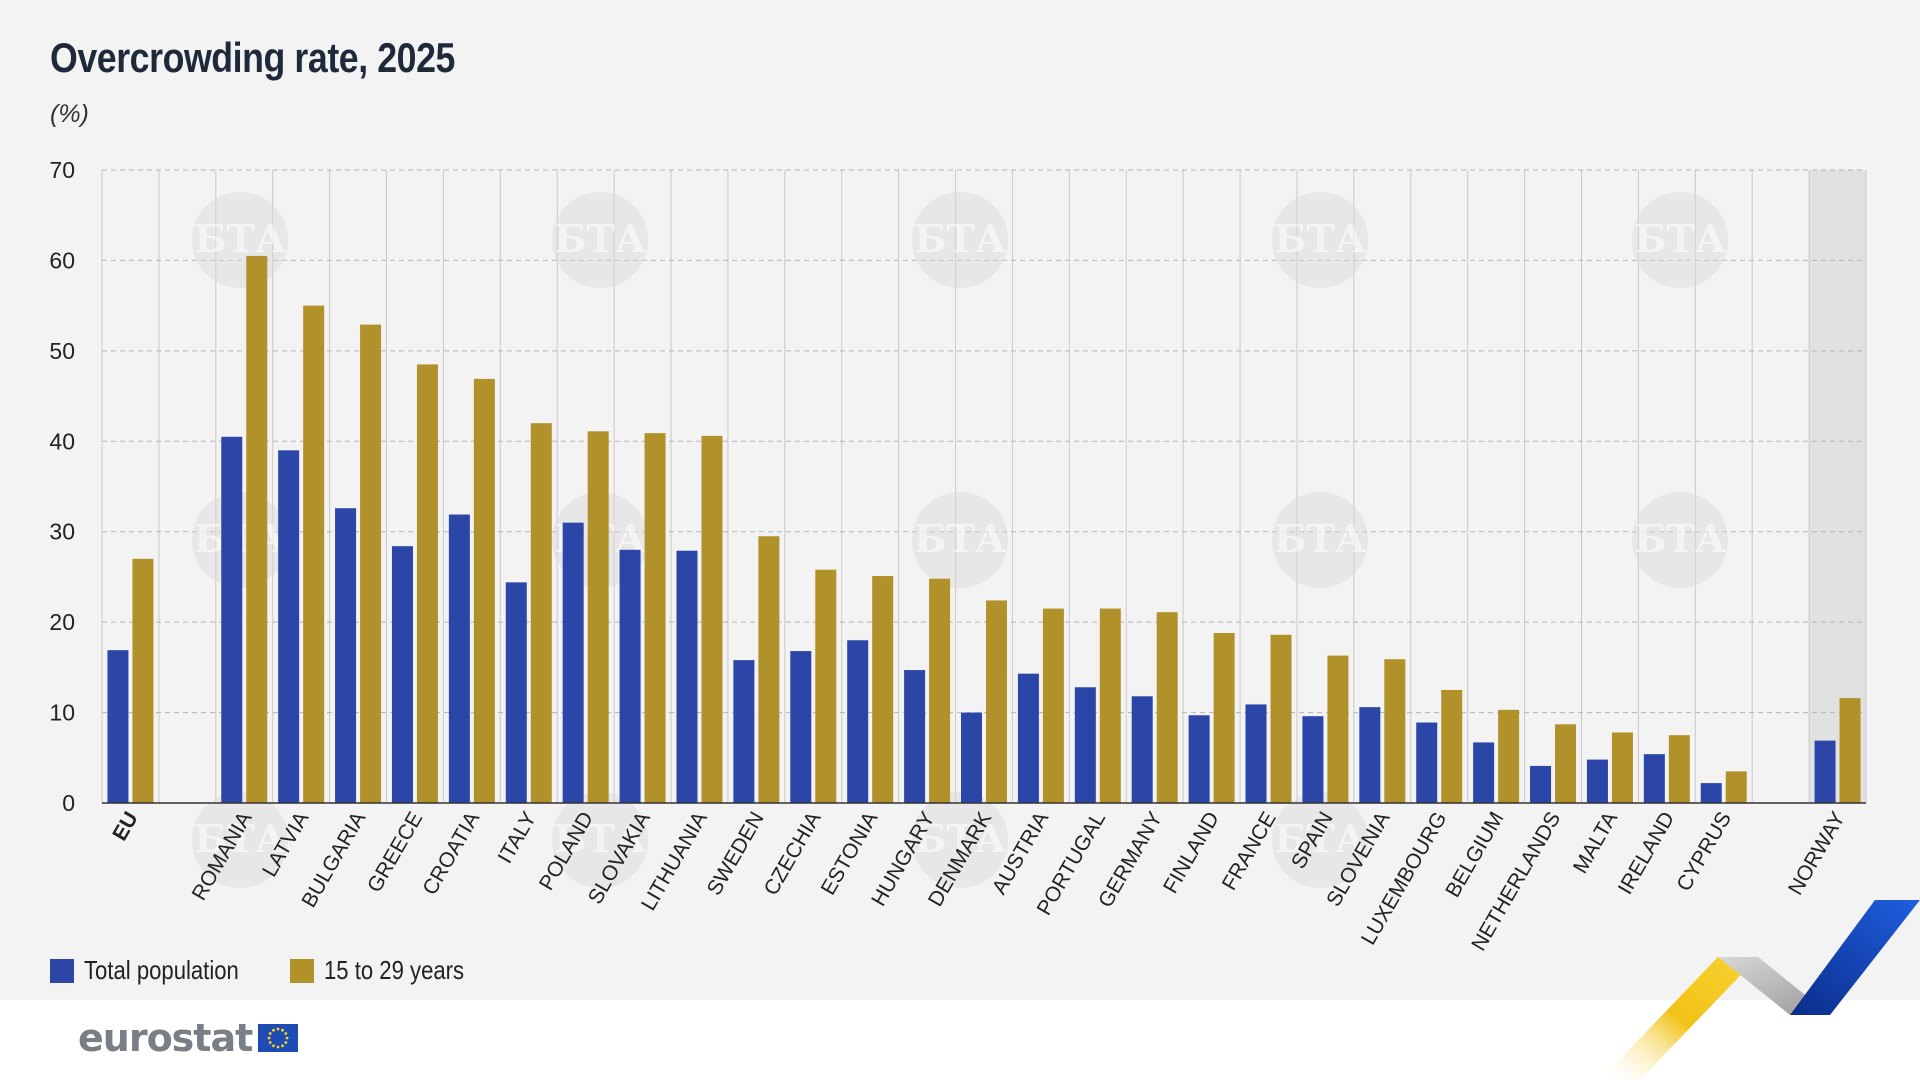  I want to click on x-tick-label: FINLAND, so click(1191, 852).